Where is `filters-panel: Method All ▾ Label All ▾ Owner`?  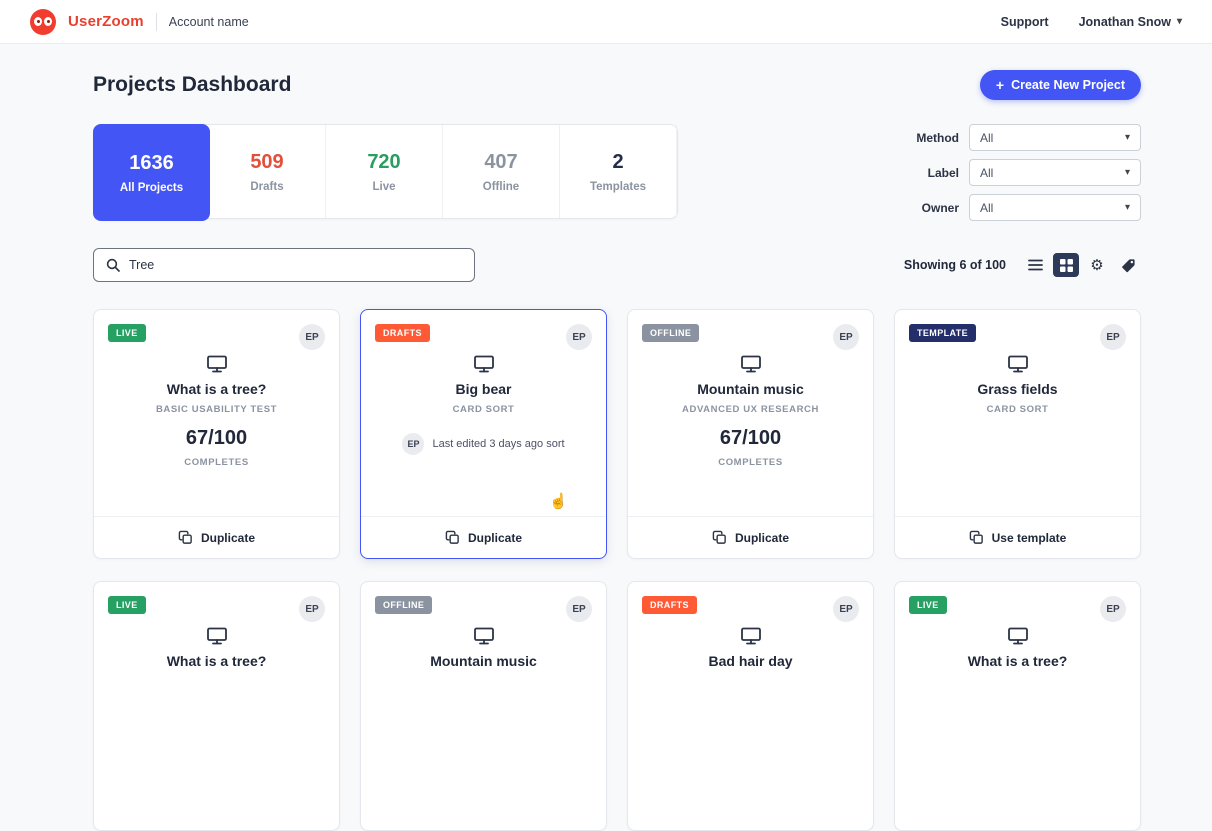 filters-panel: Method All ▾ Label All ▾ Owner is located at coordinates (1028, 172).